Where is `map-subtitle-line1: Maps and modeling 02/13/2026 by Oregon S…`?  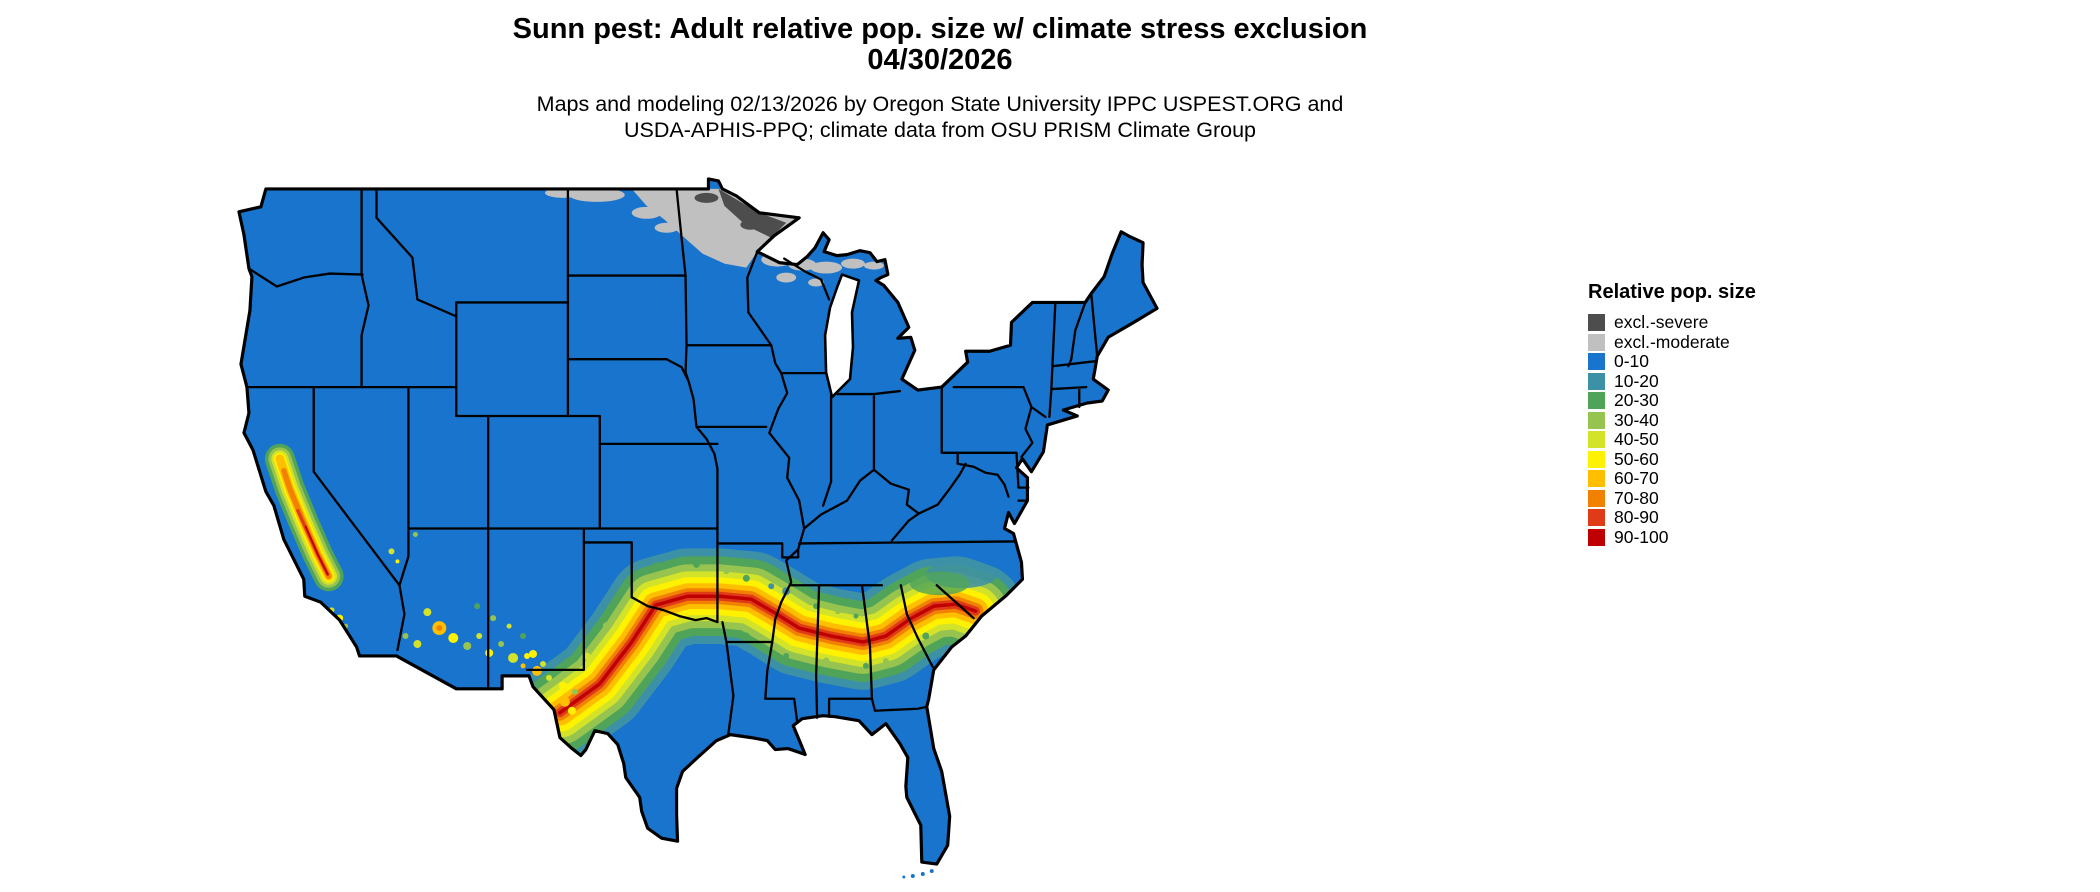 map-subtitle-line1: Maps and modeling 02/13/2026 by Oregon S… is located at coordinates (940, 104).